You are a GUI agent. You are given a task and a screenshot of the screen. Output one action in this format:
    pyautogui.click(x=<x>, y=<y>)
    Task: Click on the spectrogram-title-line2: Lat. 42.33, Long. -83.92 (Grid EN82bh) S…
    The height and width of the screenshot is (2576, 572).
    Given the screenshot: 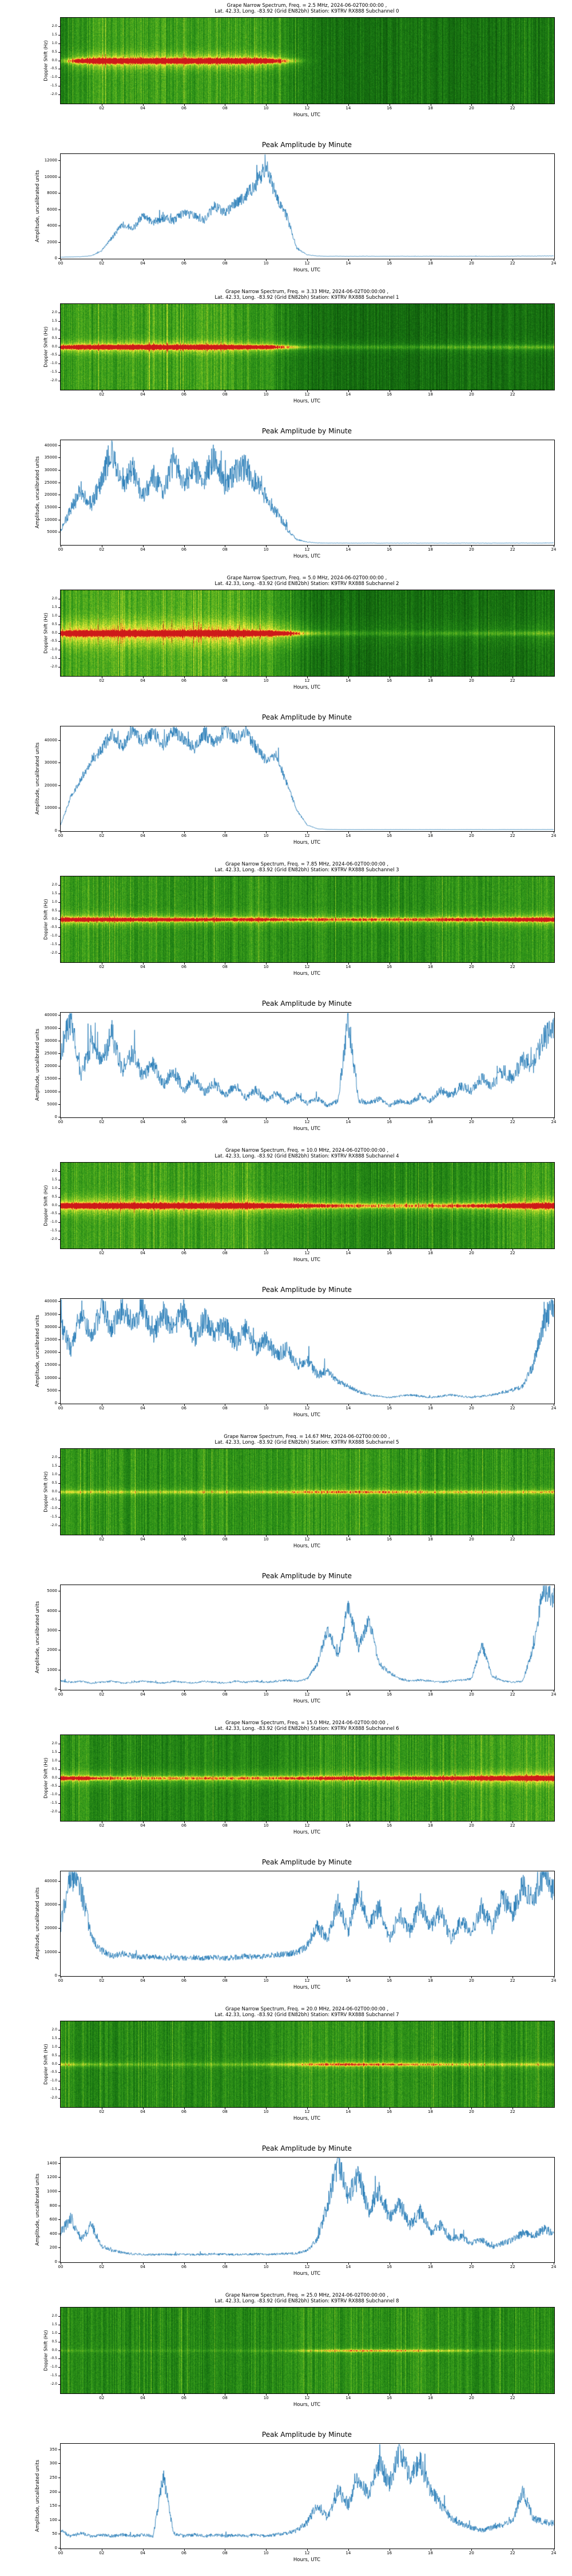 What is the action you would take?
    pyautogui.click(x=306, y=2015)
    